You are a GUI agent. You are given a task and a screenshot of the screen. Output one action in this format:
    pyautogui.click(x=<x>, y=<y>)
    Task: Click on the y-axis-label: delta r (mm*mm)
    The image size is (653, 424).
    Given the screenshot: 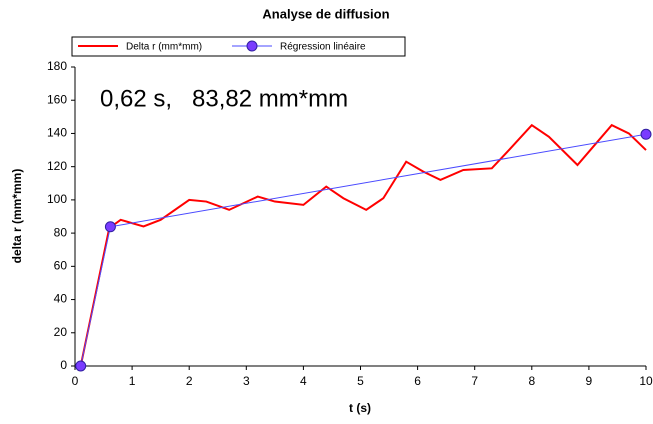 What is the action you would take?
    pyautogui.click(x=17, y=216)
    